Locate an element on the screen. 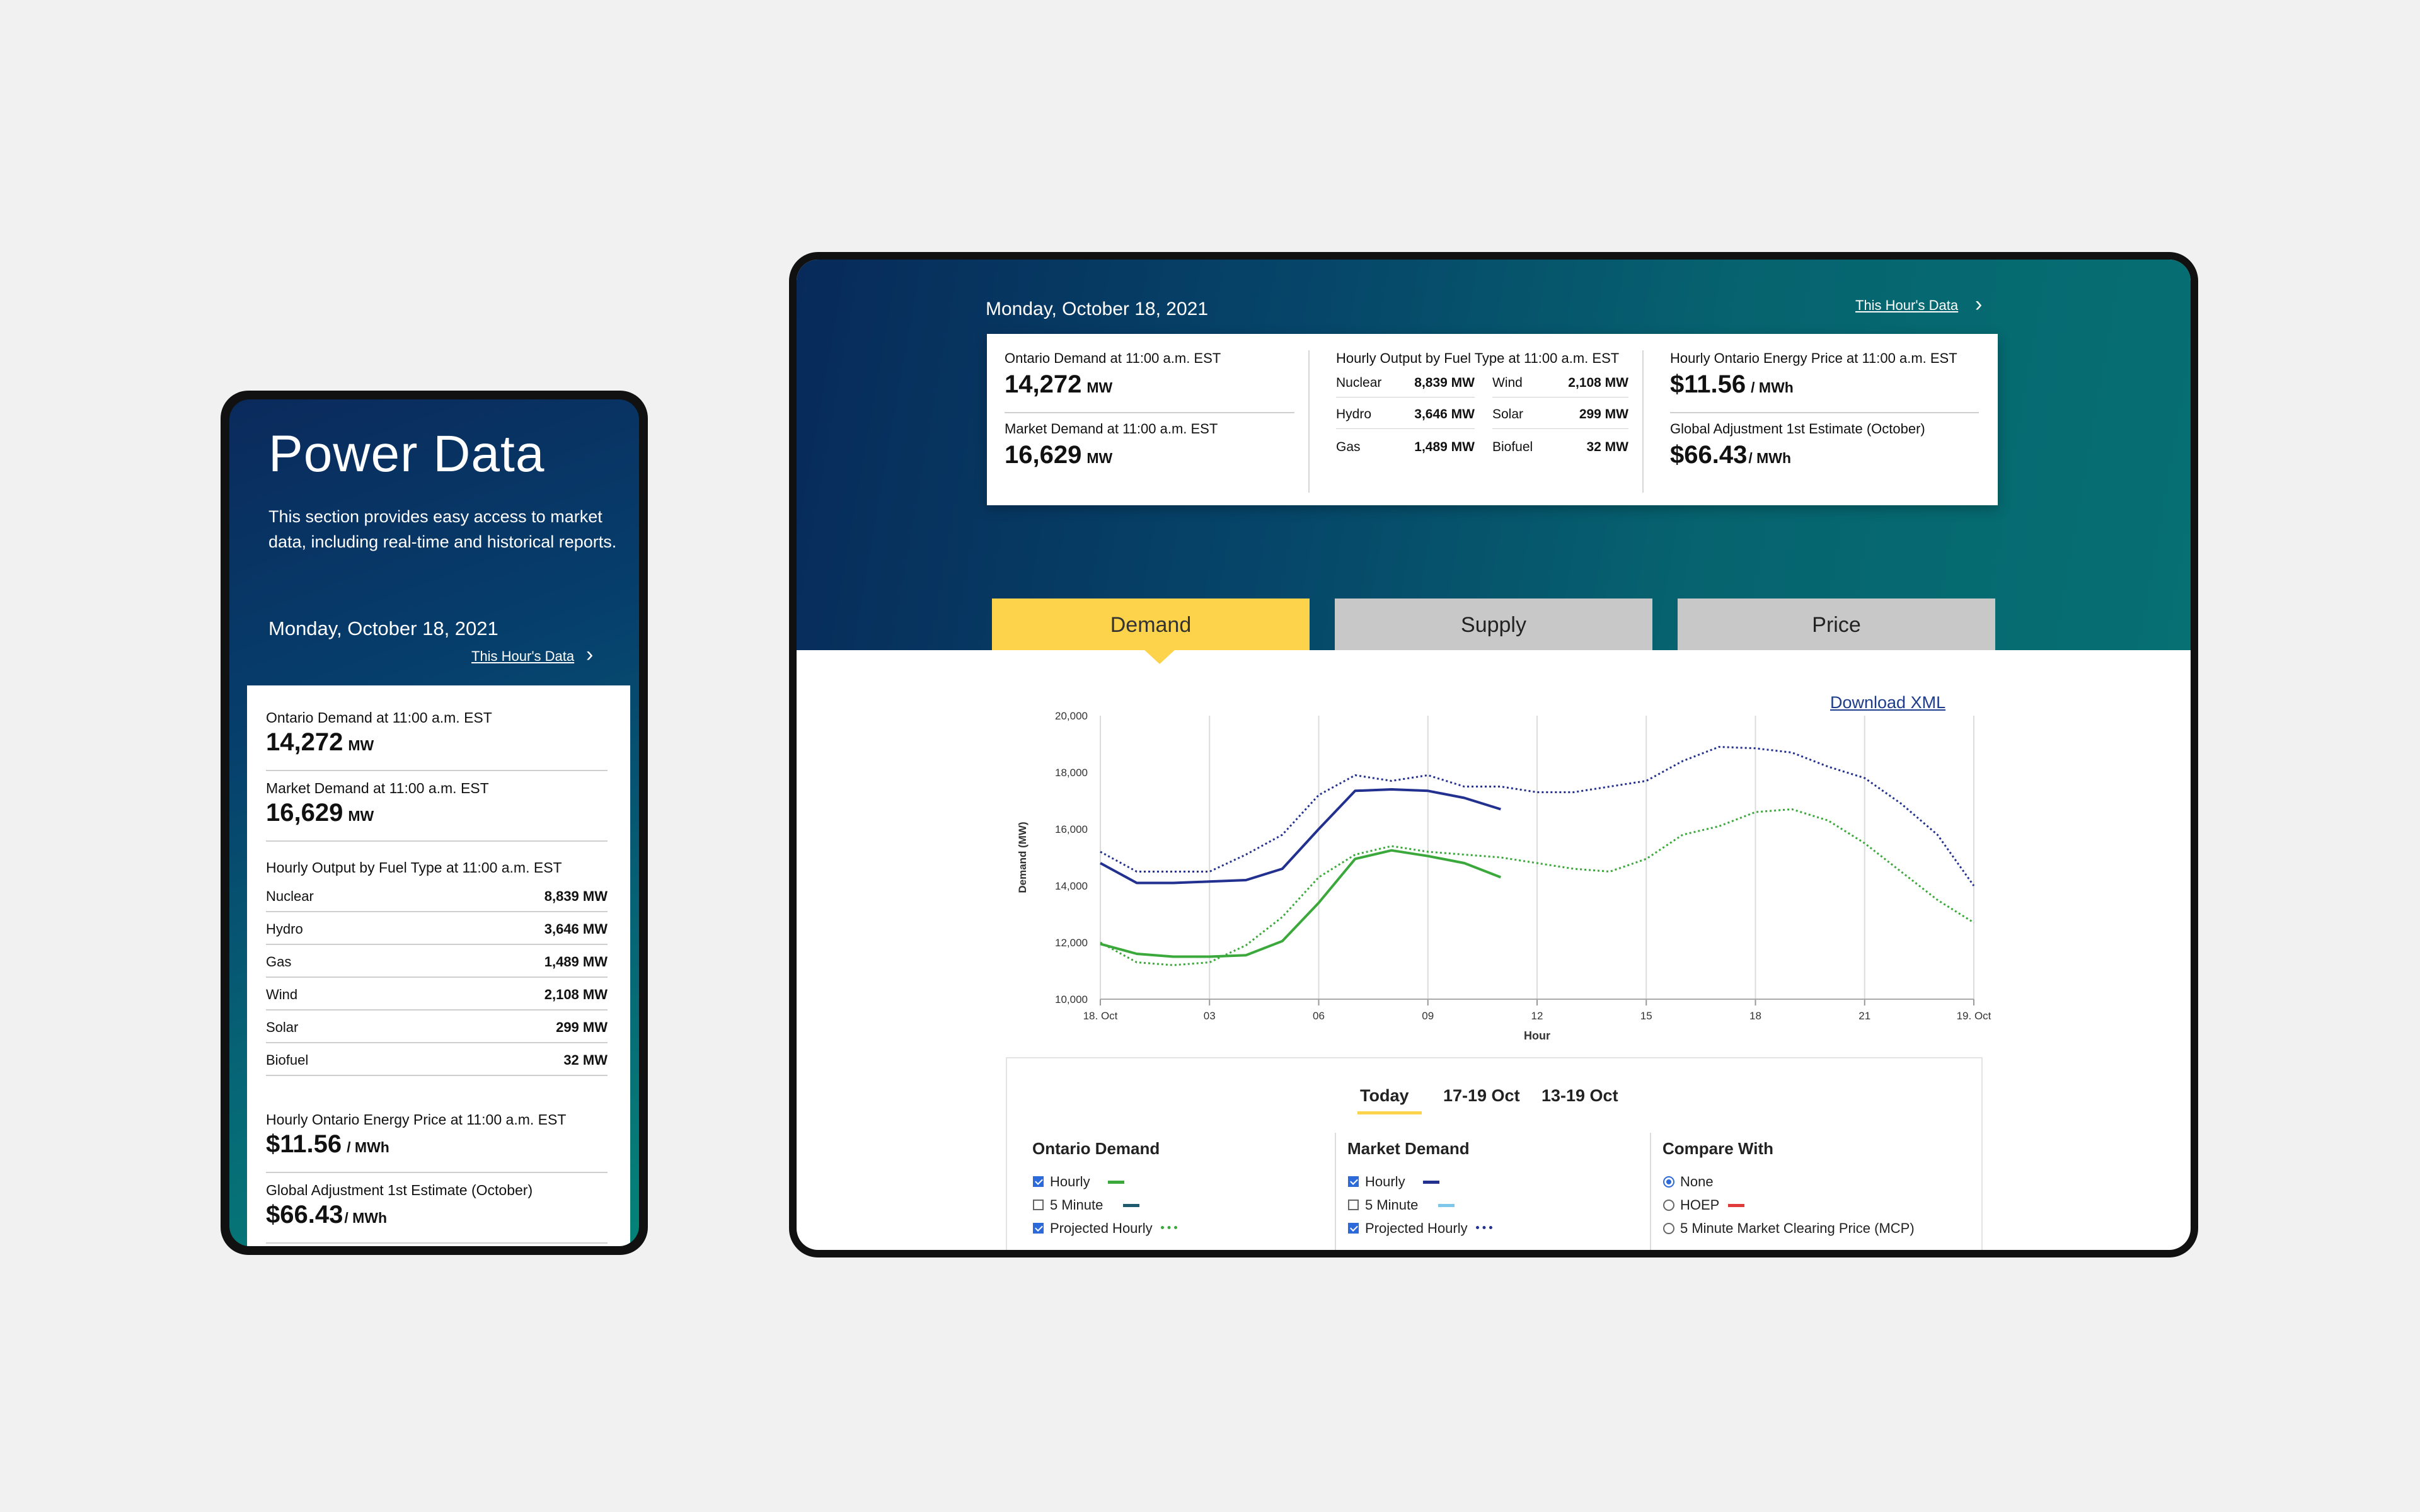  market-projected-hourly-checkbox is located at coordinates (1354, 1228).